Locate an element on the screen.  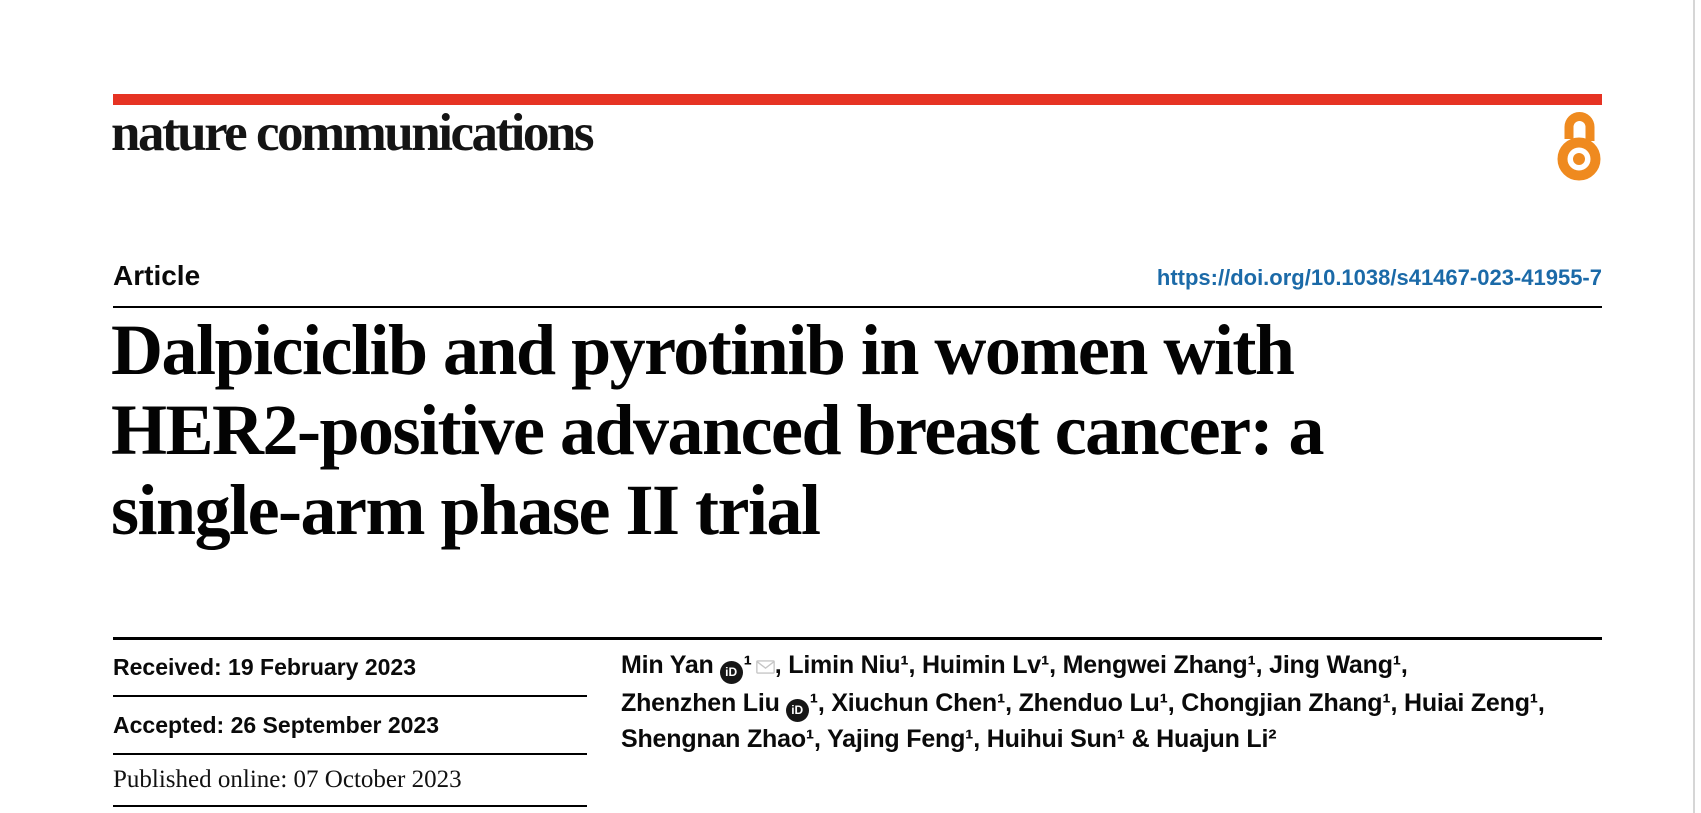
title-line-3: single-arm phase II trial is located at coordinates (466, 510).